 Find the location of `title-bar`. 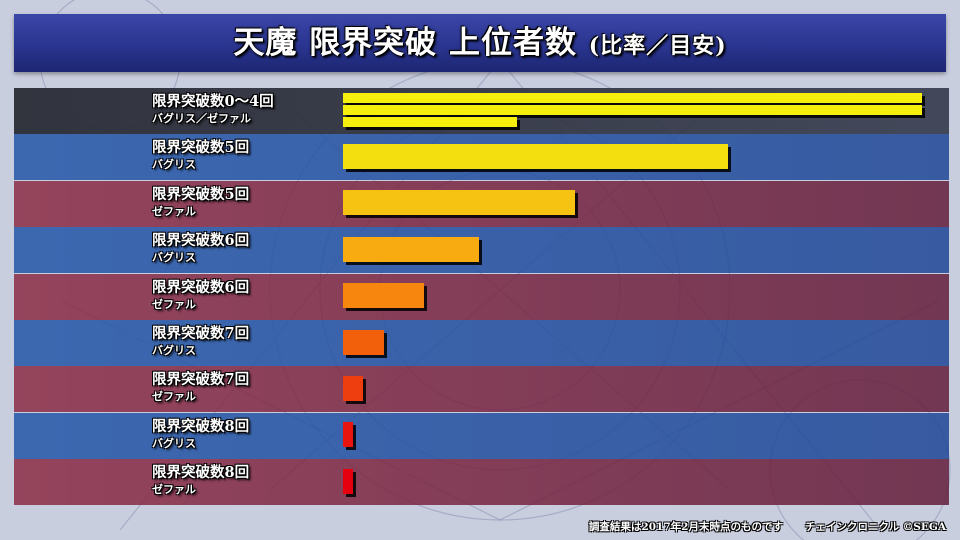

title-bar is located at coordinates (480, 43).